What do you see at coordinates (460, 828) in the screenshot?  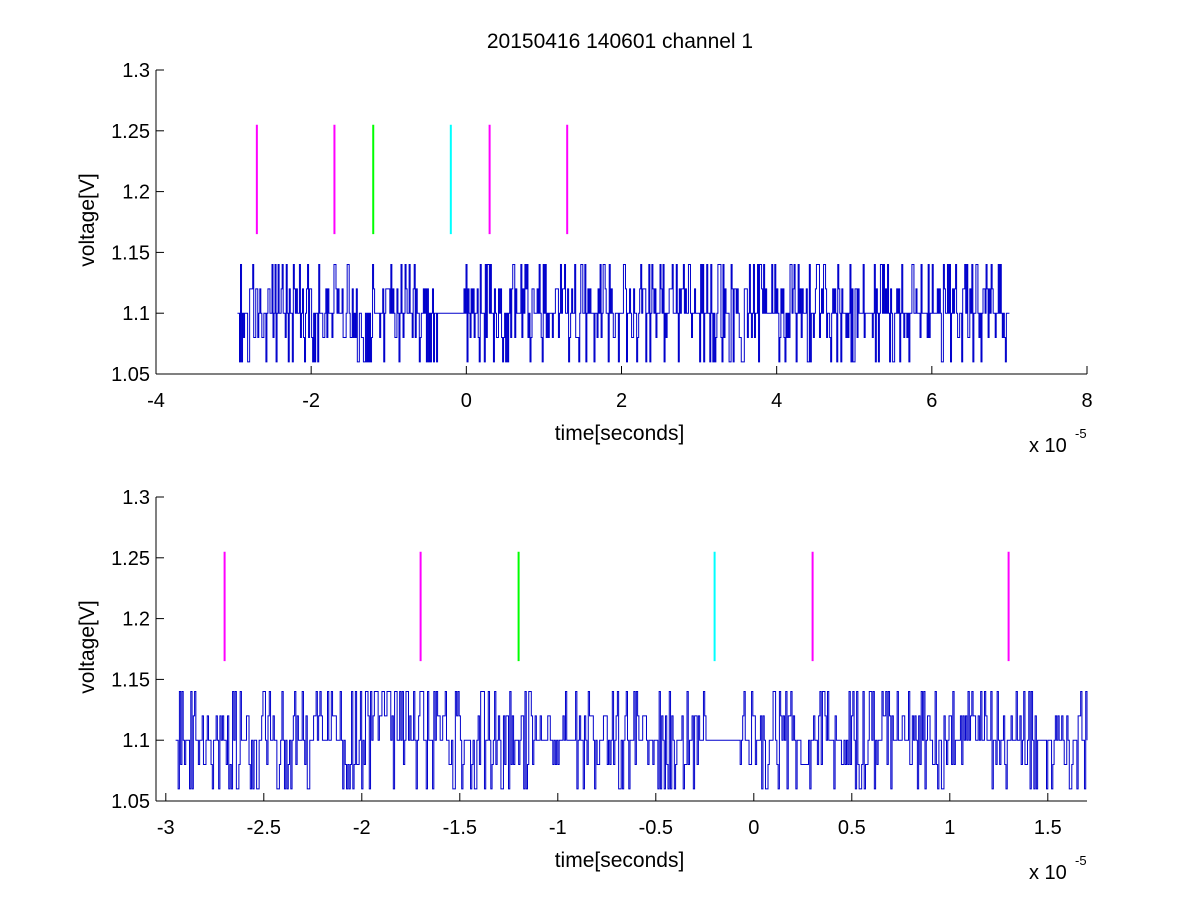 I see `x-tick-label: -1.5` at bounding box center [460, 828].